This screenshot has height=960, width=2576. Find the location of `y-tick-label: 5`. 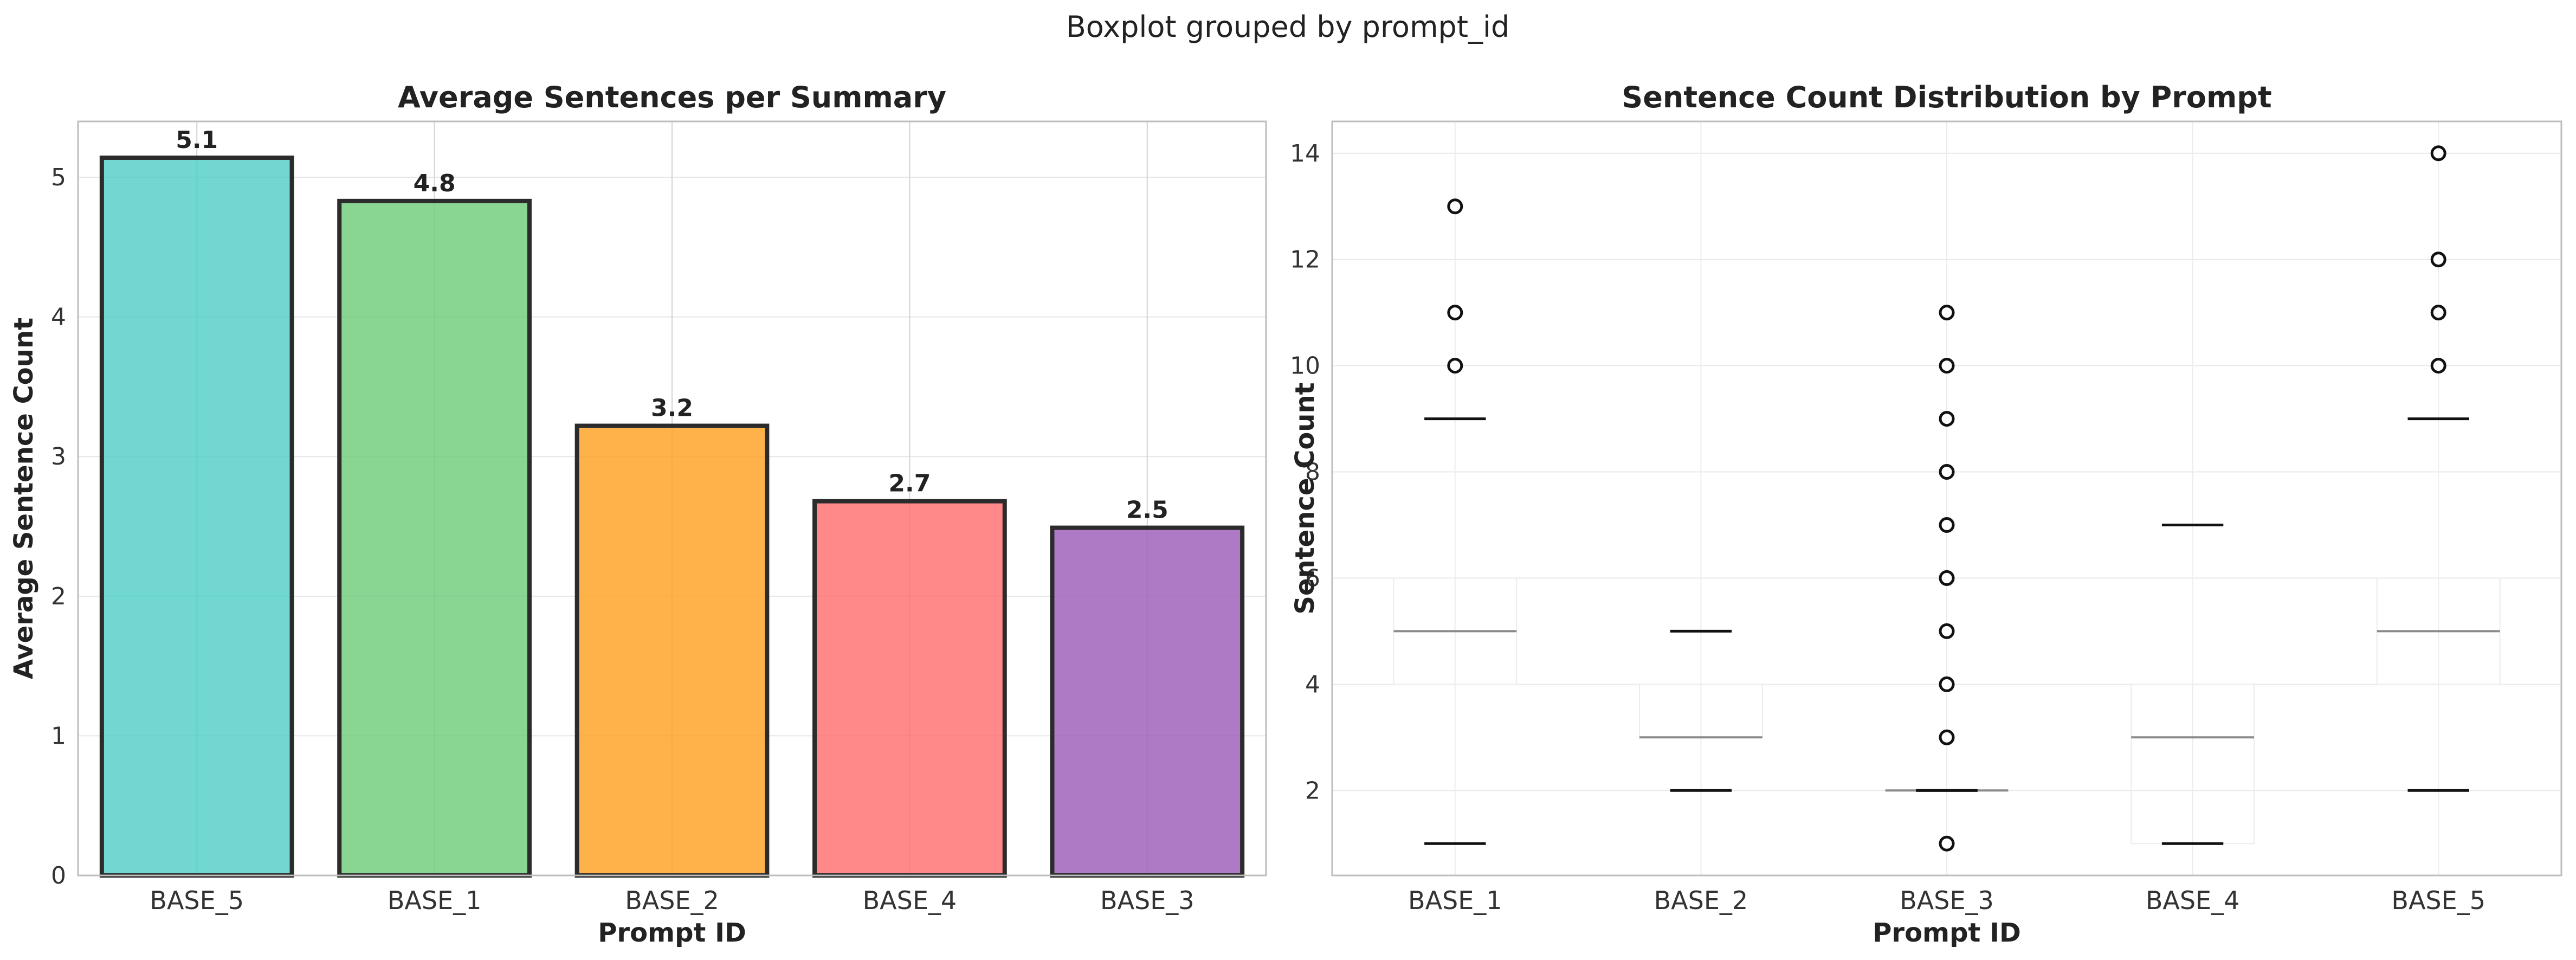

y-tick-label: 5 is located at coordinates (58, 177).